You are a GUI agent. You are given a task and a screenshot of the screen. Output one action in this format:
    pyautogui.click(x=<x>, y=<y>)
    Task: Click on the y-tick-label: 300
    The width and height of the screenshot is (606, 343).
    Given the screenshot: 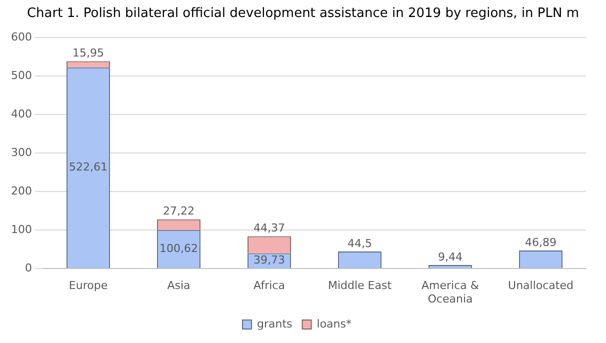 What is the action you would take?
    pyautogui.click(x=21, y=152)
    